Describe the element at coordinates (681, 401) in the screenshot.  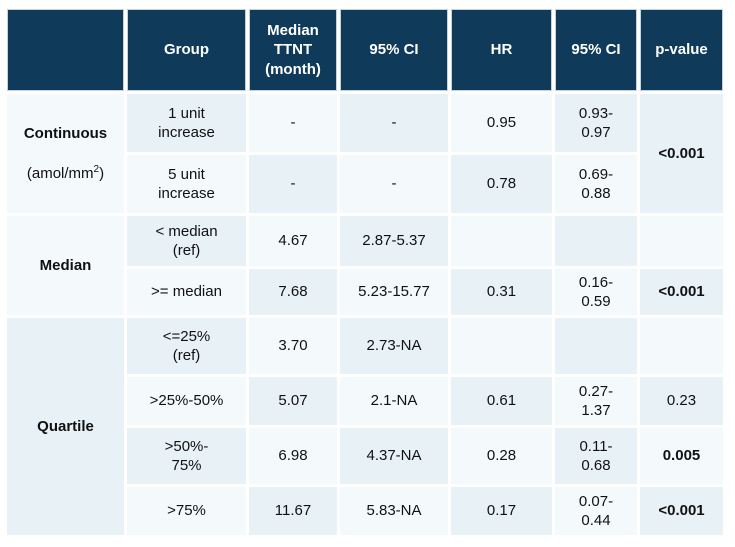
I see `cell-pvalue: 0.23` at that location.